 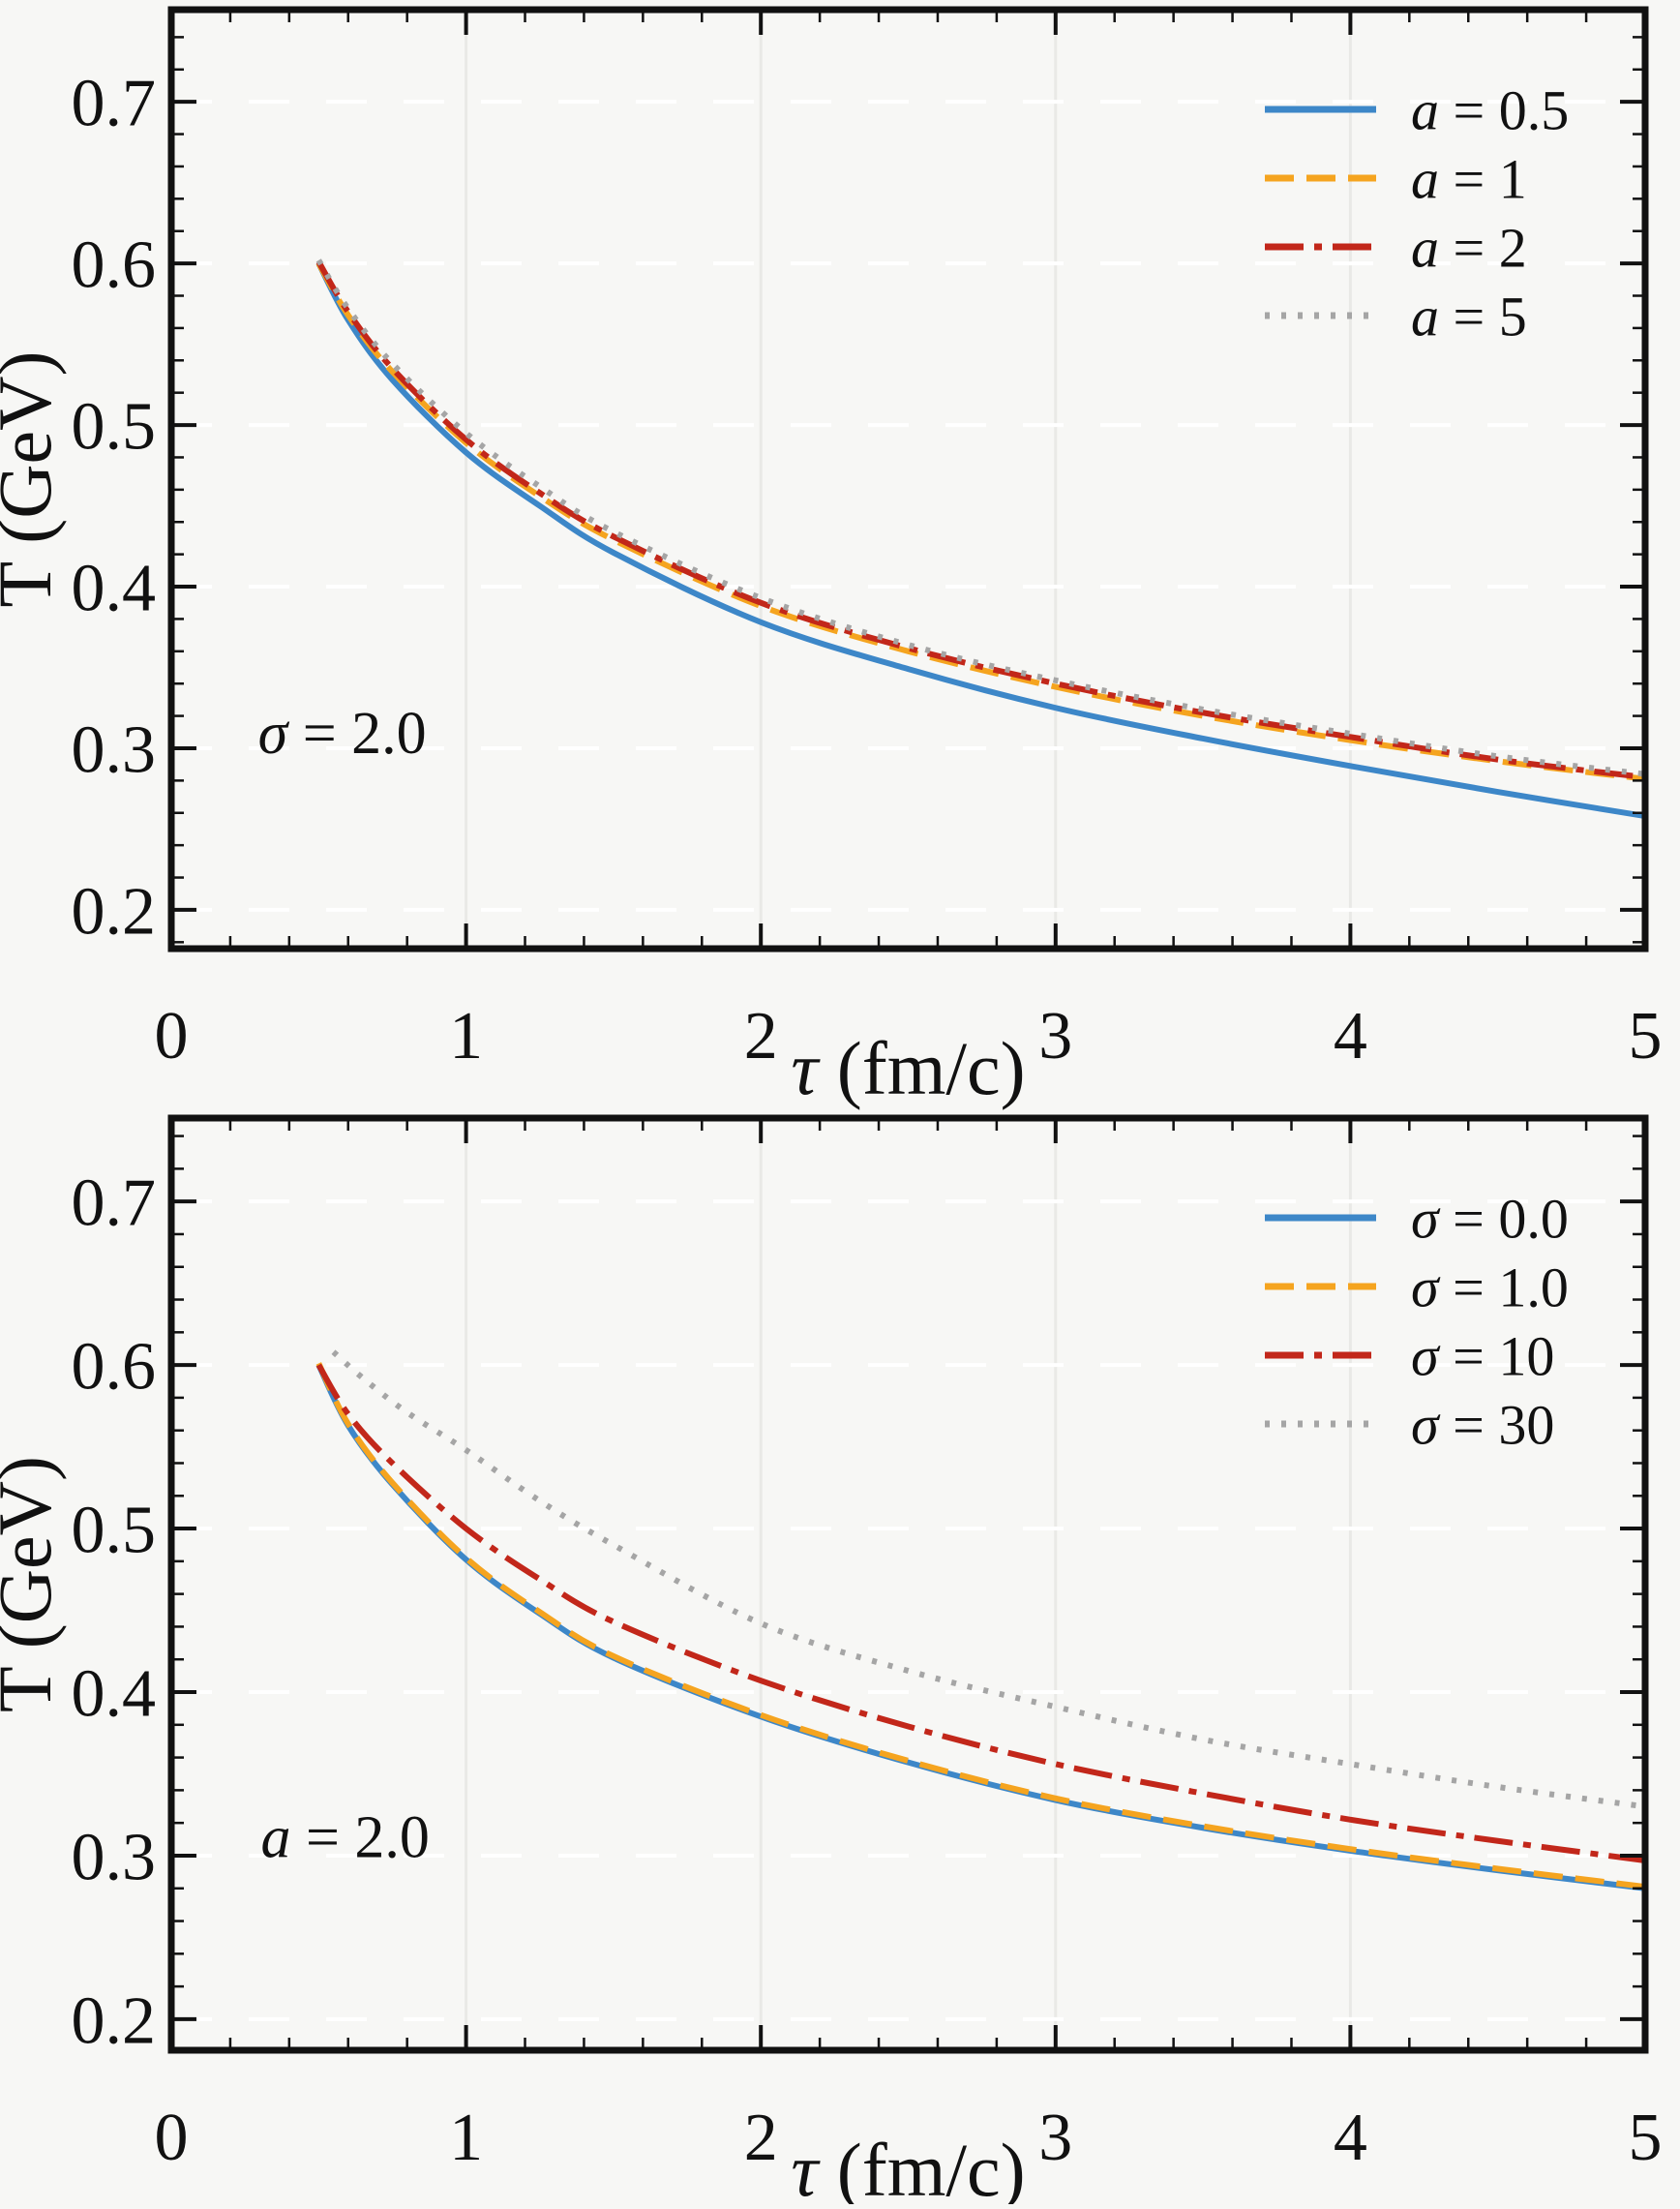 I want to click on legend-item: a = 0.5, so click(x=1417, y=109).